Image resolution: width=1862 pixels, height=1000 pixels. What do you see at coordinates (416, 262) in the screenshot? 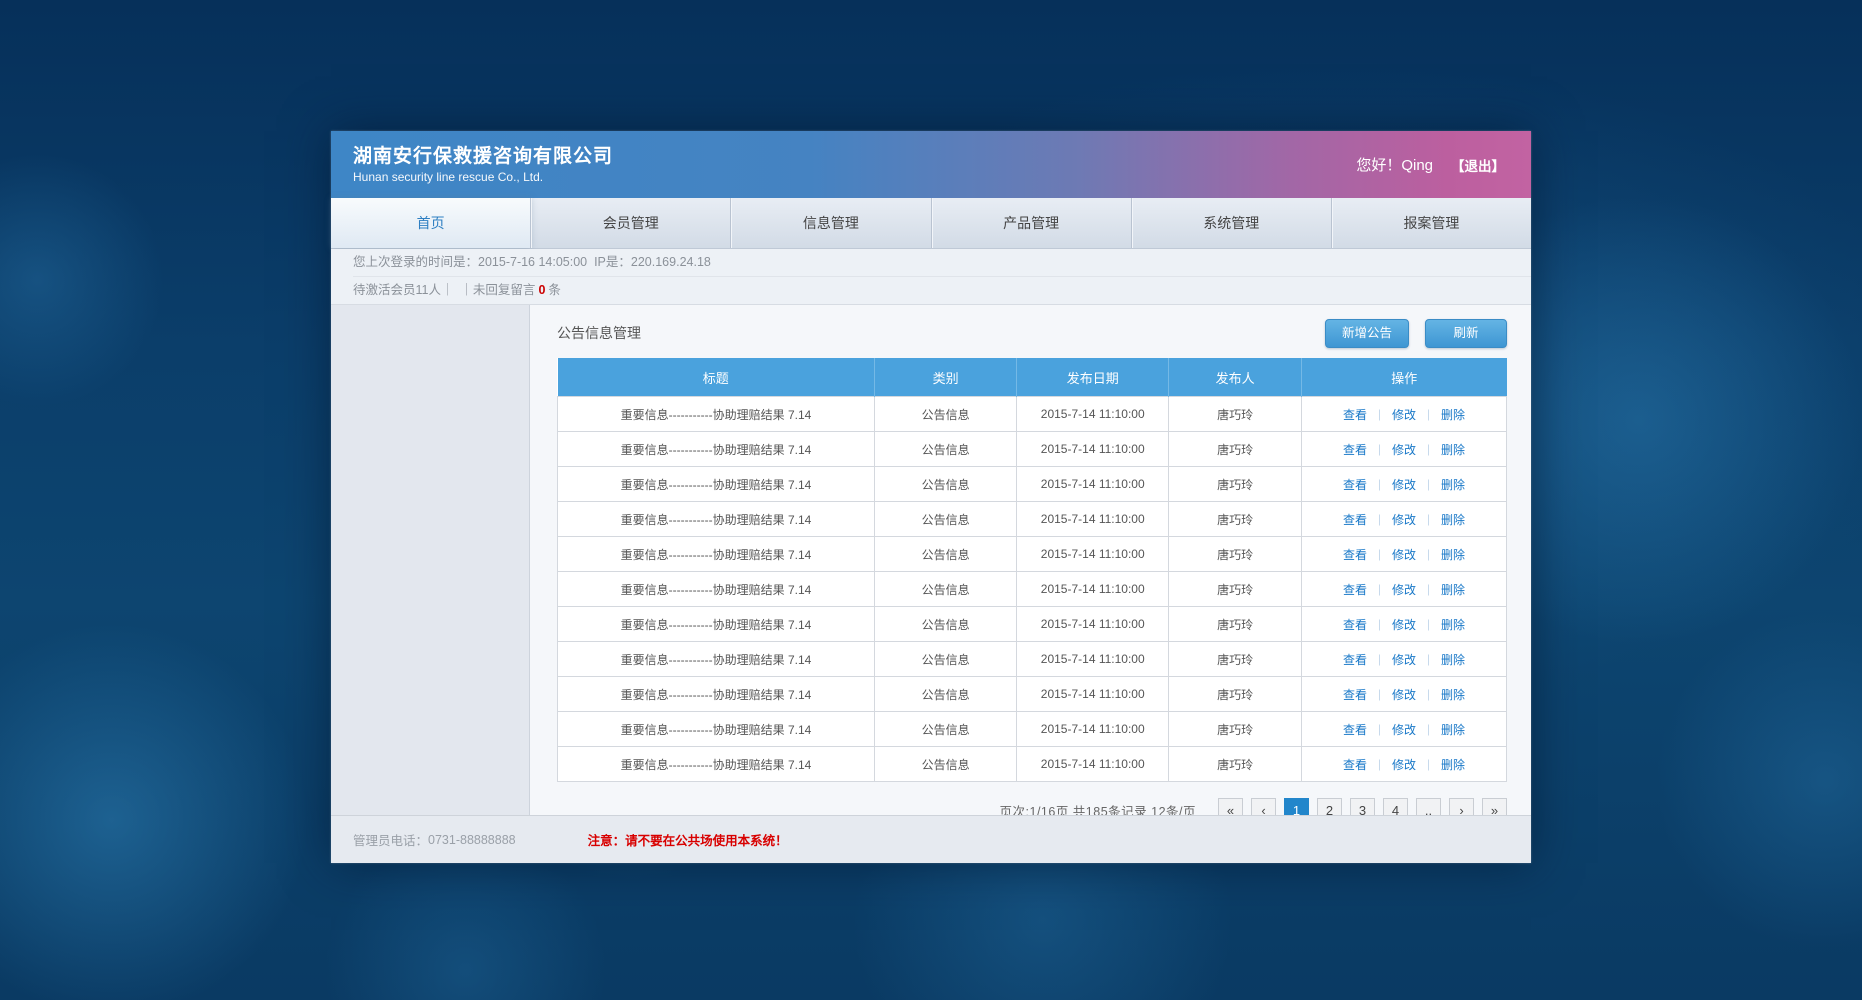
I see `last-login-label: 您上次登录的时间是：` at bounding box center [416, 262].